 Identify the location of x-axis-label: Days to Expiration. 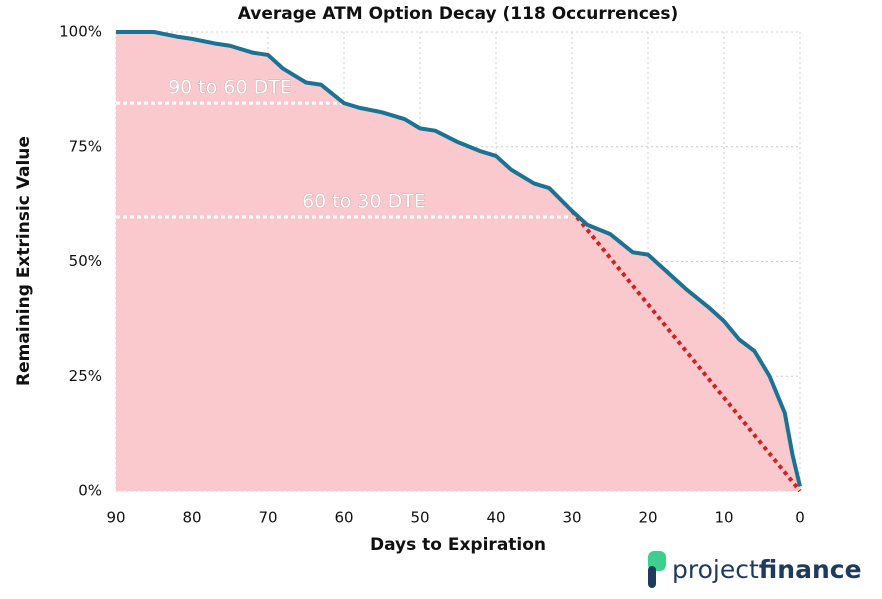
(458, 545).